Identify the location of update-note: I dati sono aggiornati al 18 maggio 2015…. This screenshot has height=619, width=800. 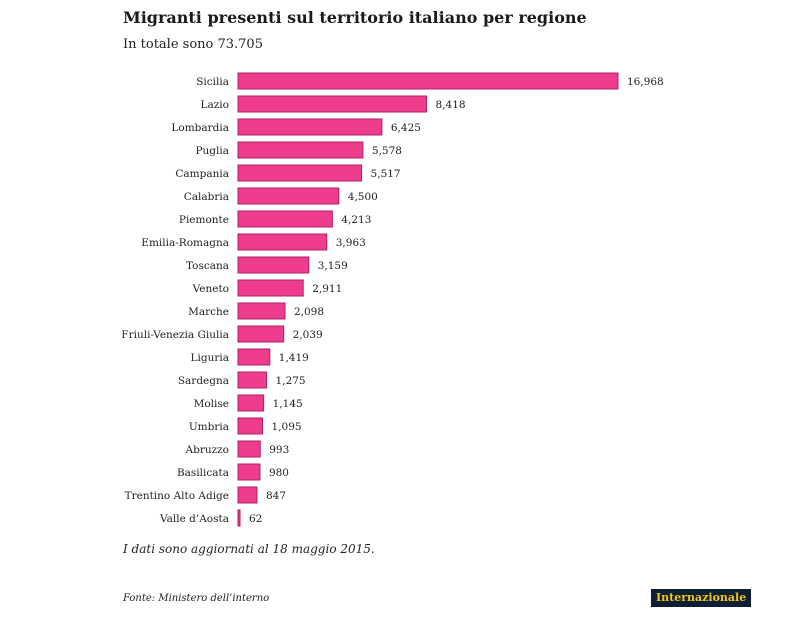
(249, 549).